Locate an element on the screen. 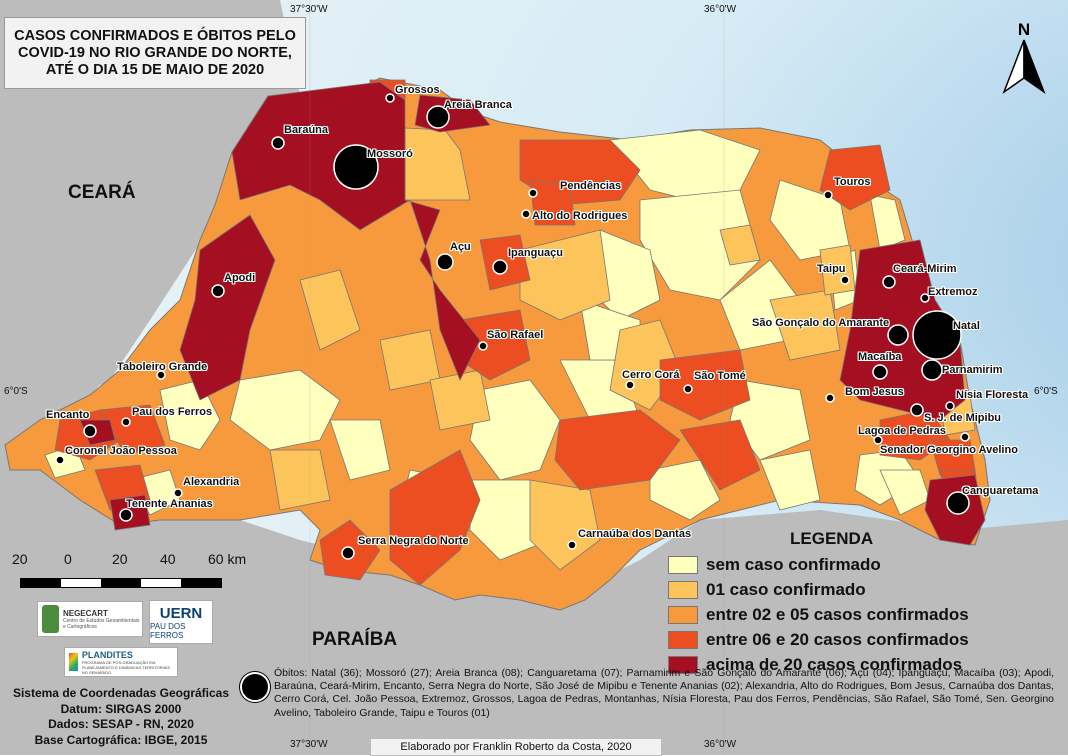 The width and height of the screenshot is (1068, 756). death-marker-ipanguacu is located at coordinates (500, 267).